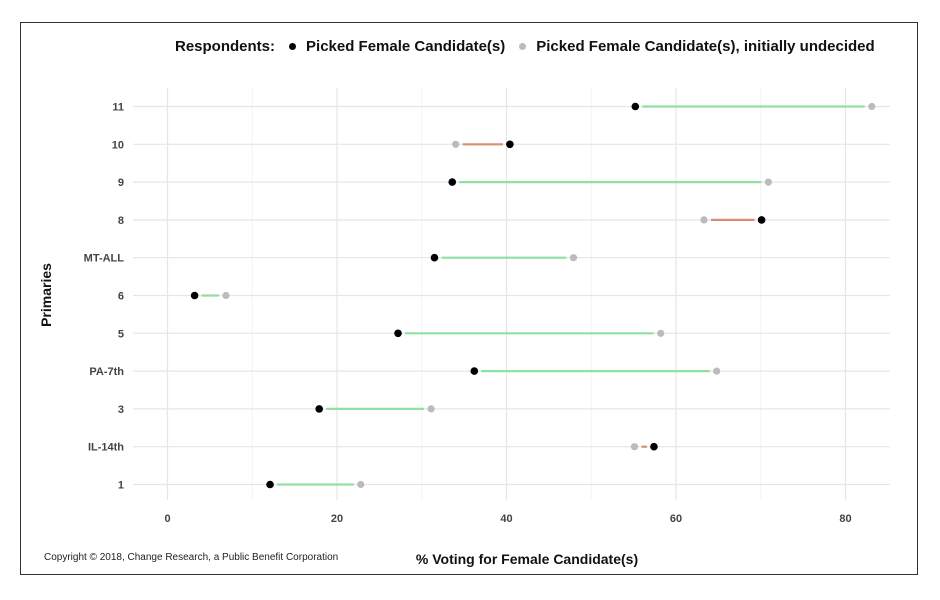  I want to click on x-ticks: 0 20 40 60 80, so click(507, 519).